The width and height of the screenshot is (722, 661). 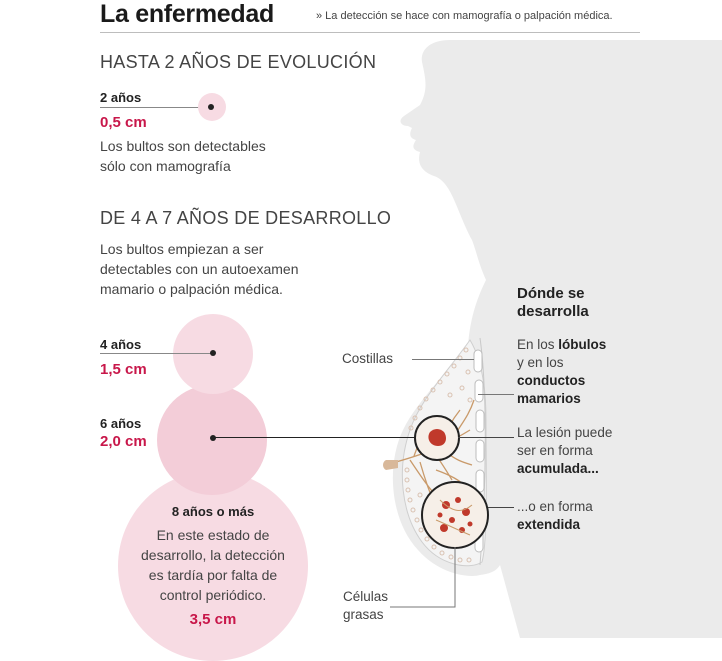 I want to click on where-c2: extendida, so click(x=549, y=524).